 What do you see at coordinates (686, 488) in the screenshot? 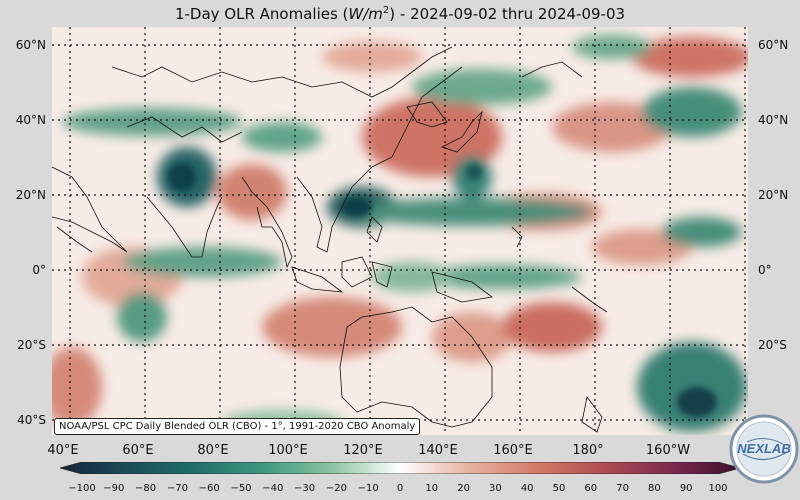
I see `colorbar-tick-label: 90` at bounding box center [686, 488].